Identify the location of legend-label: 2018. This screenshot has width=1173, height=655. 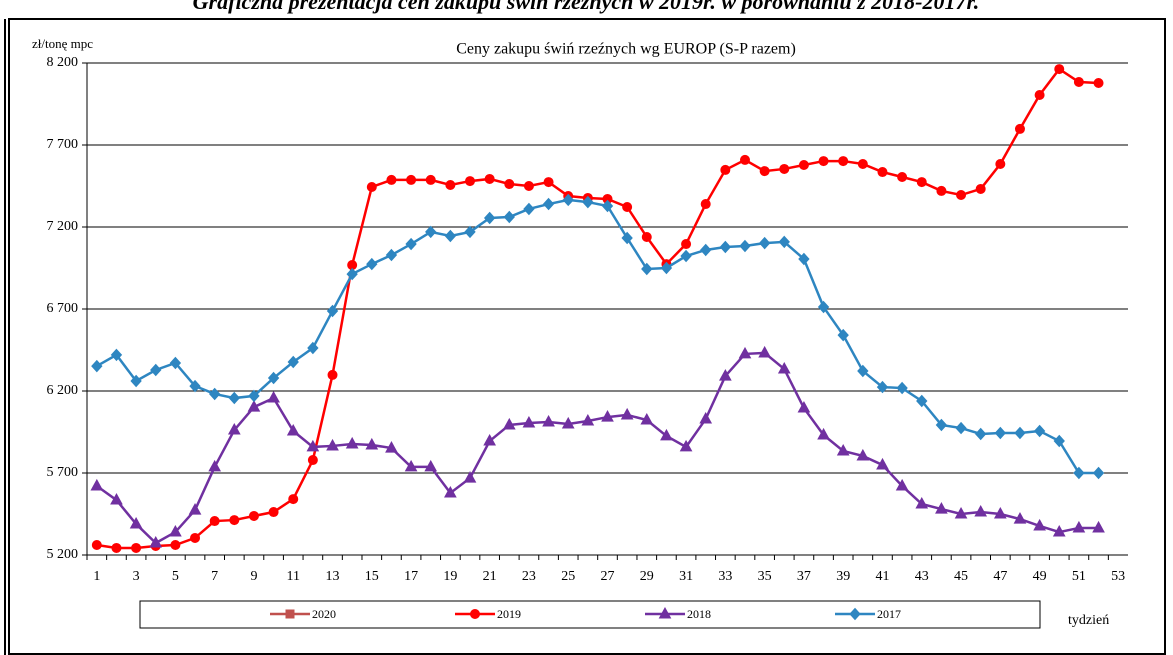
(699, 614).